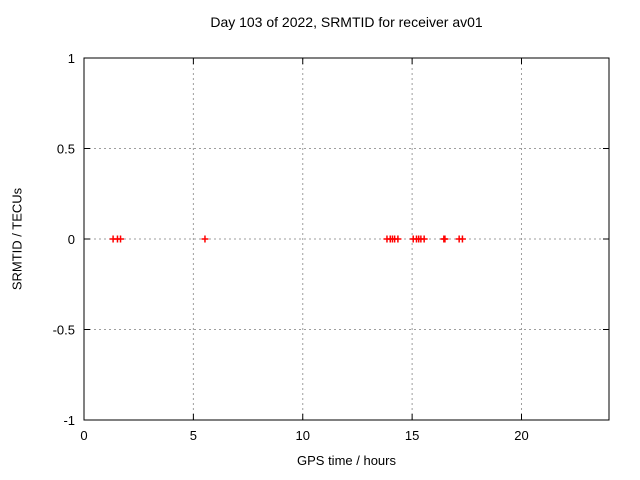 This screenshot has width=640, height=480. I want to click on x-tick-label: 20, so click(521, 435).